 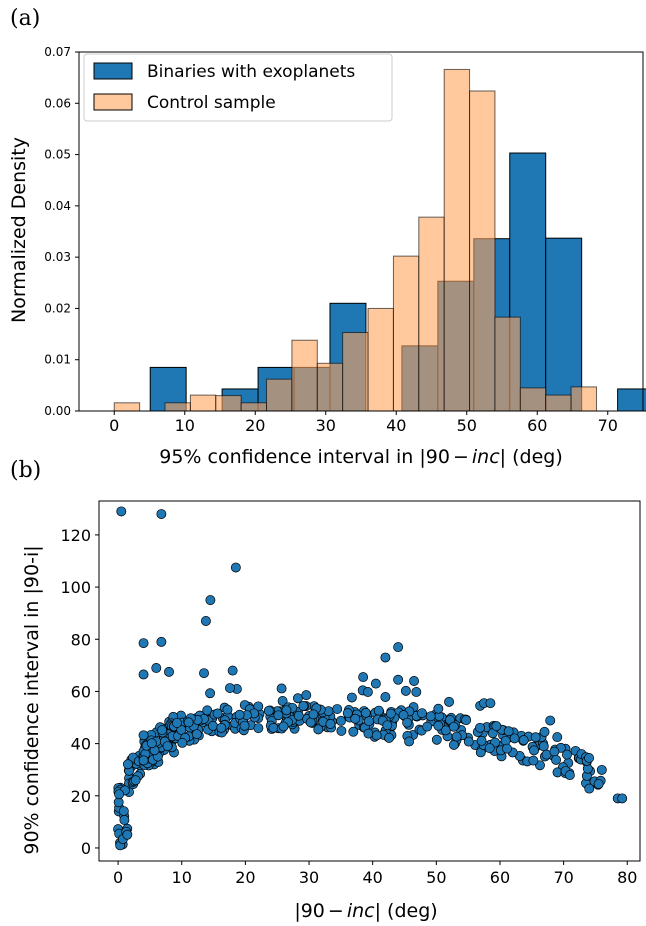 What do you see at coordinates (57, 103) in the screenshot?
I see `hist-y-tick-label: 0.06` at bounding box center [57, 103].